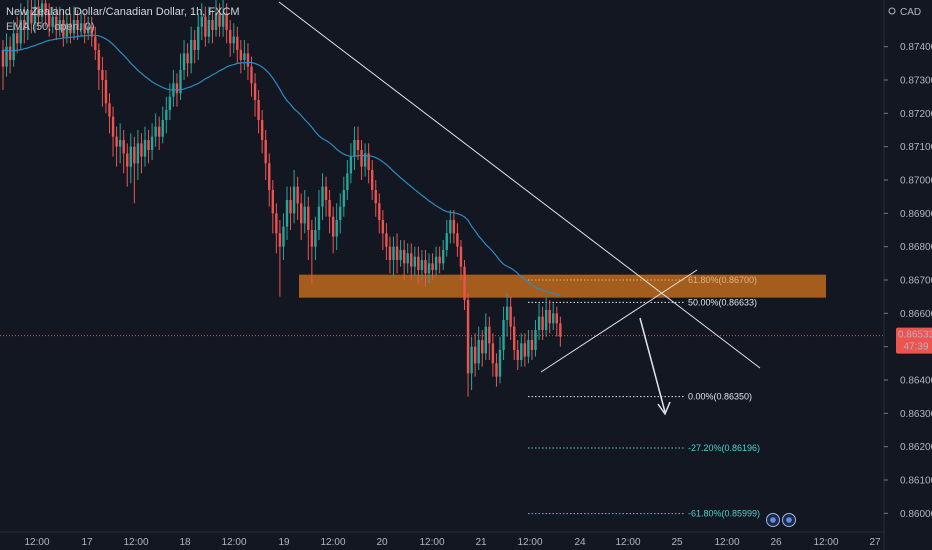 Image resolution: width=932 pixels, height=550 pixels. Describe the element at coordinates (915, 347) in the screenshot. I see `bar-countdown: 47:39` at that location.